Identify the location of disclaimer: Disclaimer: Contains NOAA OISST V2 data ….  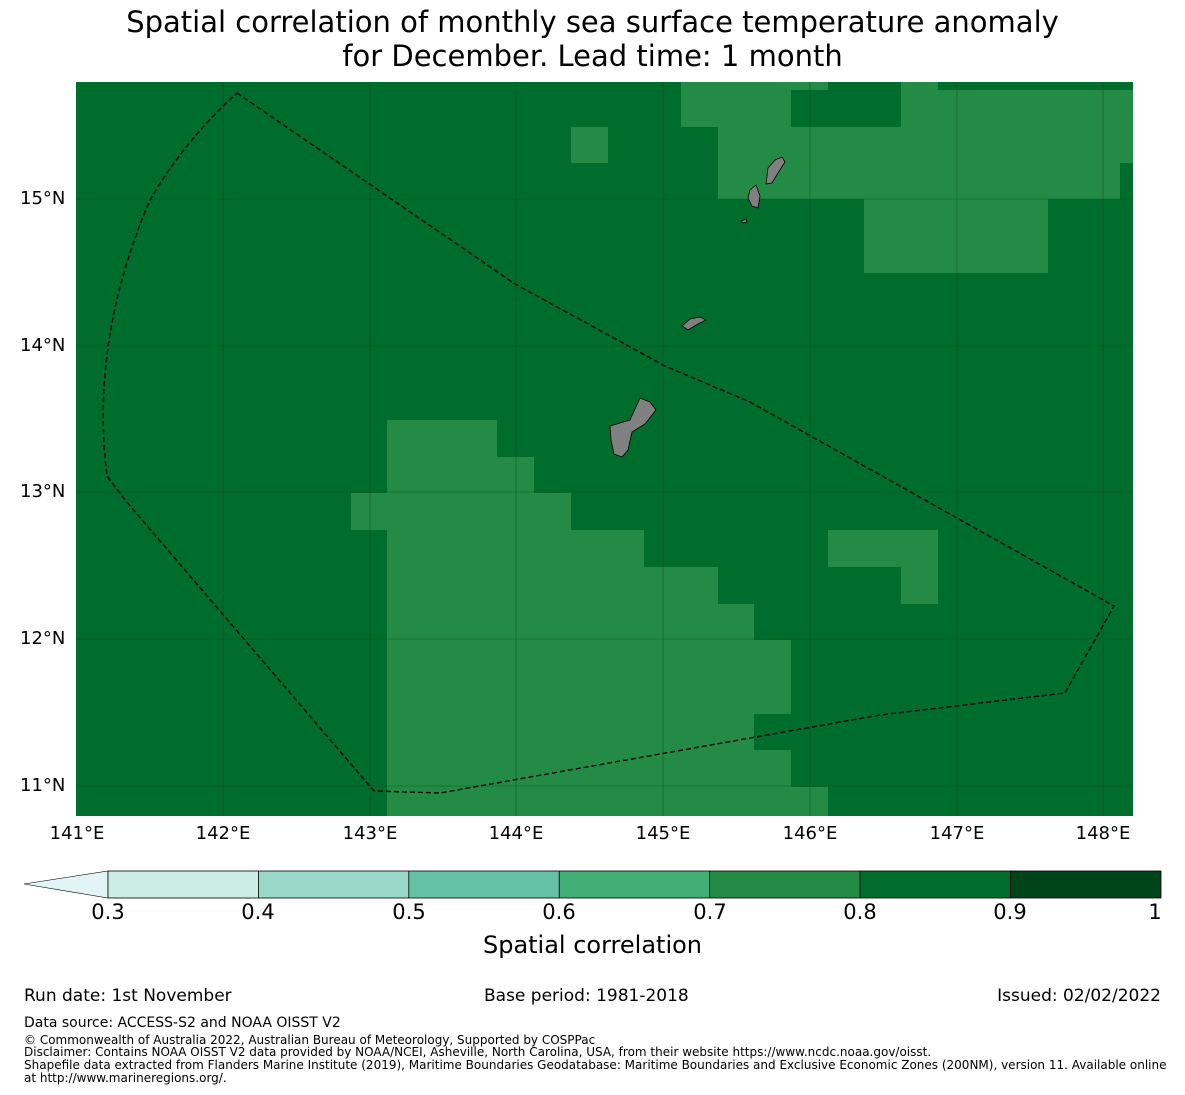
(478, 1052).